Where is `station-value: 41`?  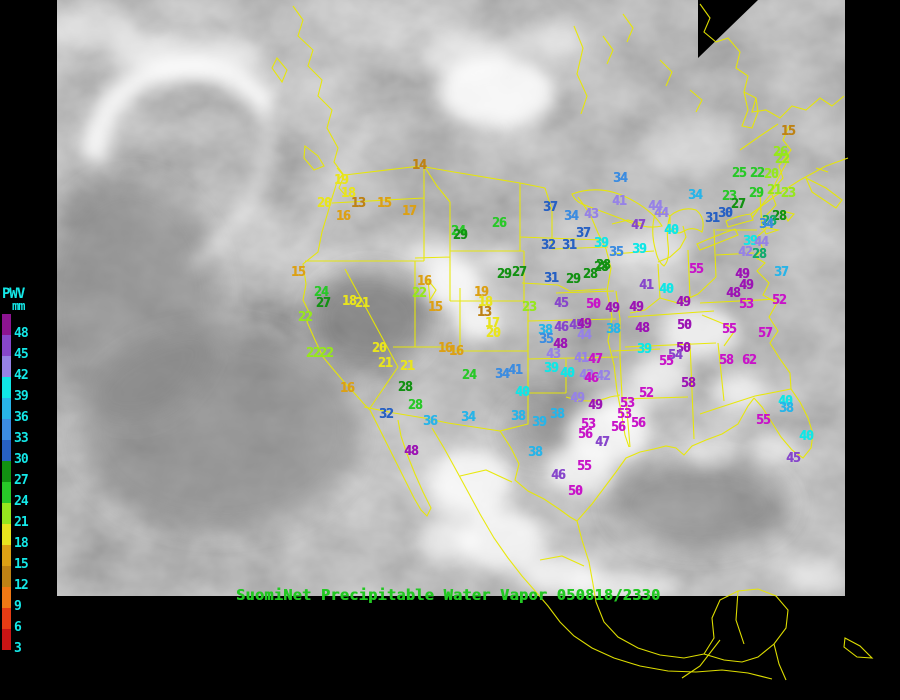
station-value: 41 is located at coordinates (619, 201).